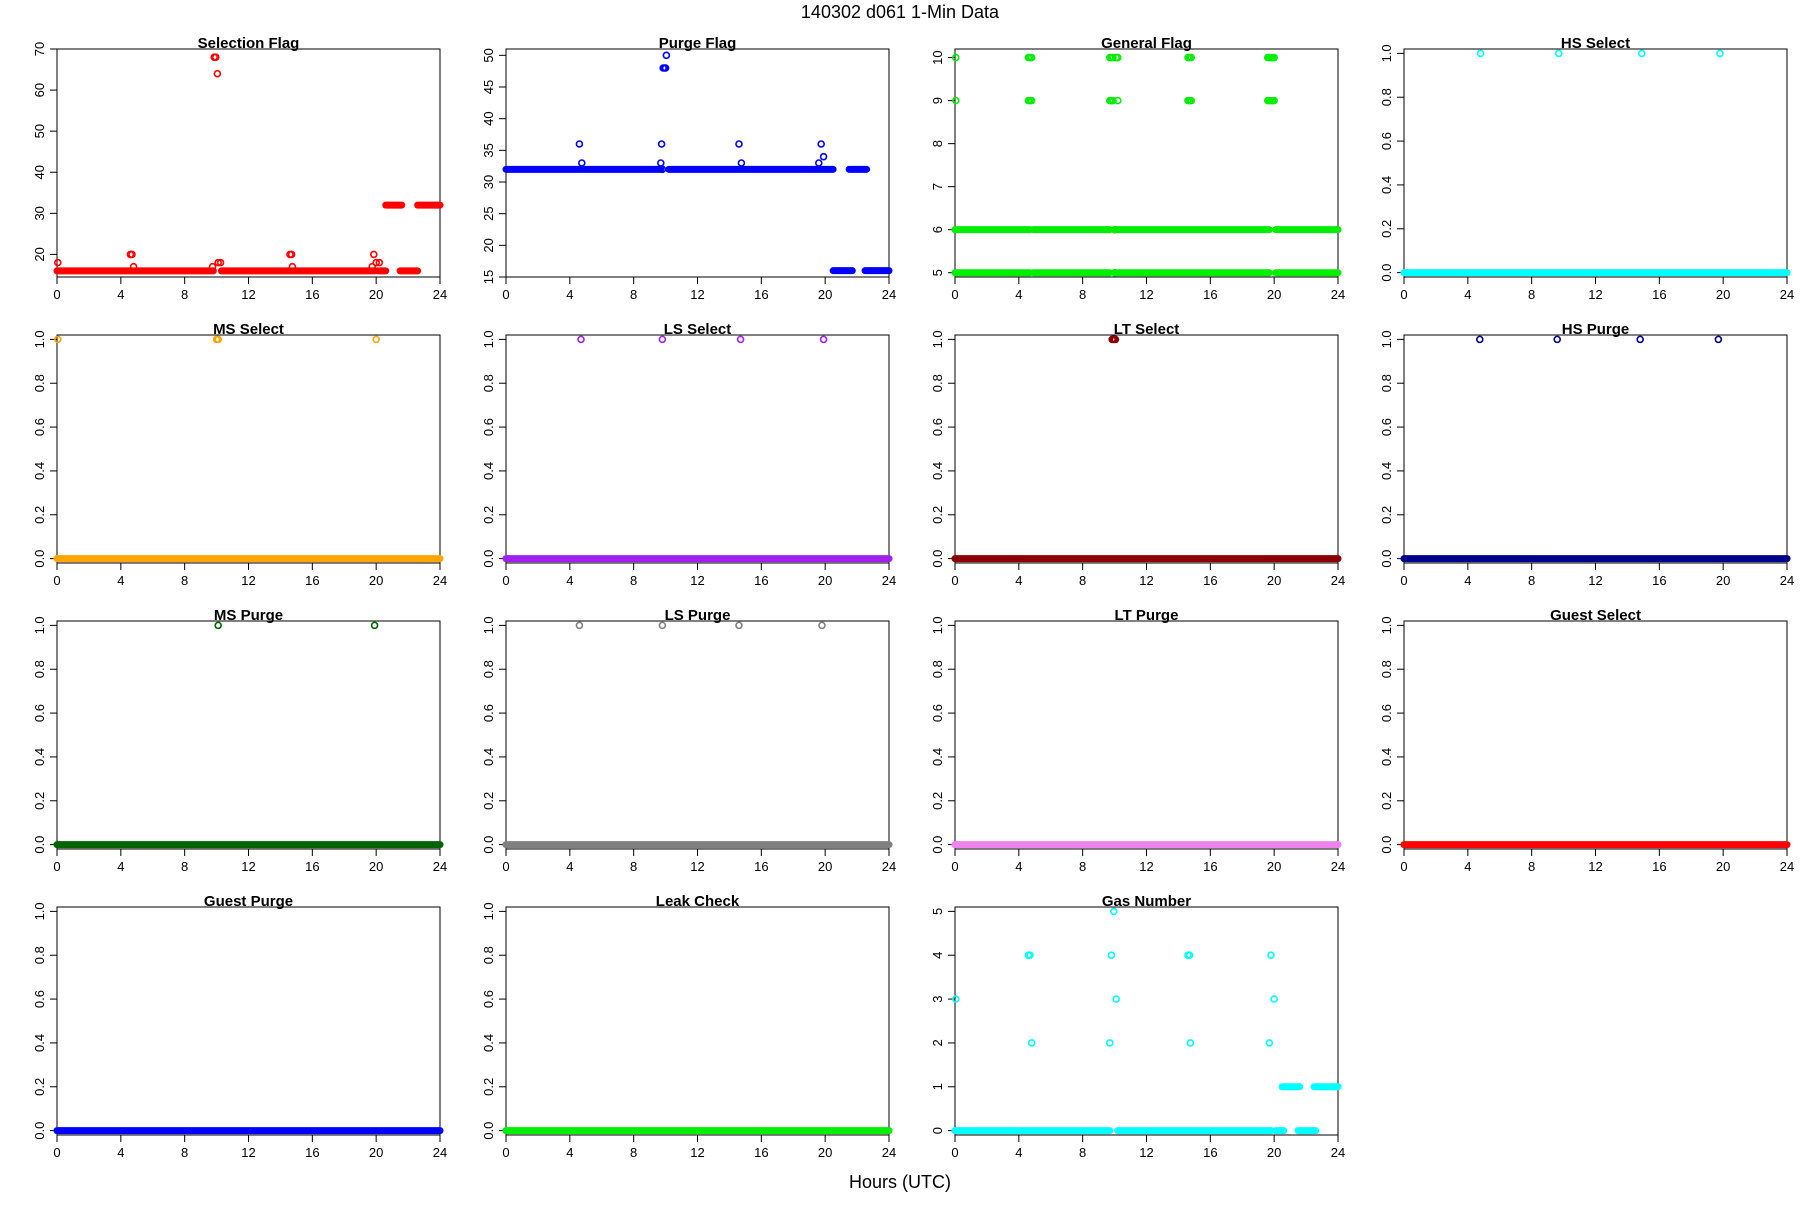 The width and height of the screenshot is (1800, 1205). What do you see at coordinates (120, 1152) in the screenshot?
I see `chart-guest-purge-xtick-label: 4` at bounding box center [120, 1152].